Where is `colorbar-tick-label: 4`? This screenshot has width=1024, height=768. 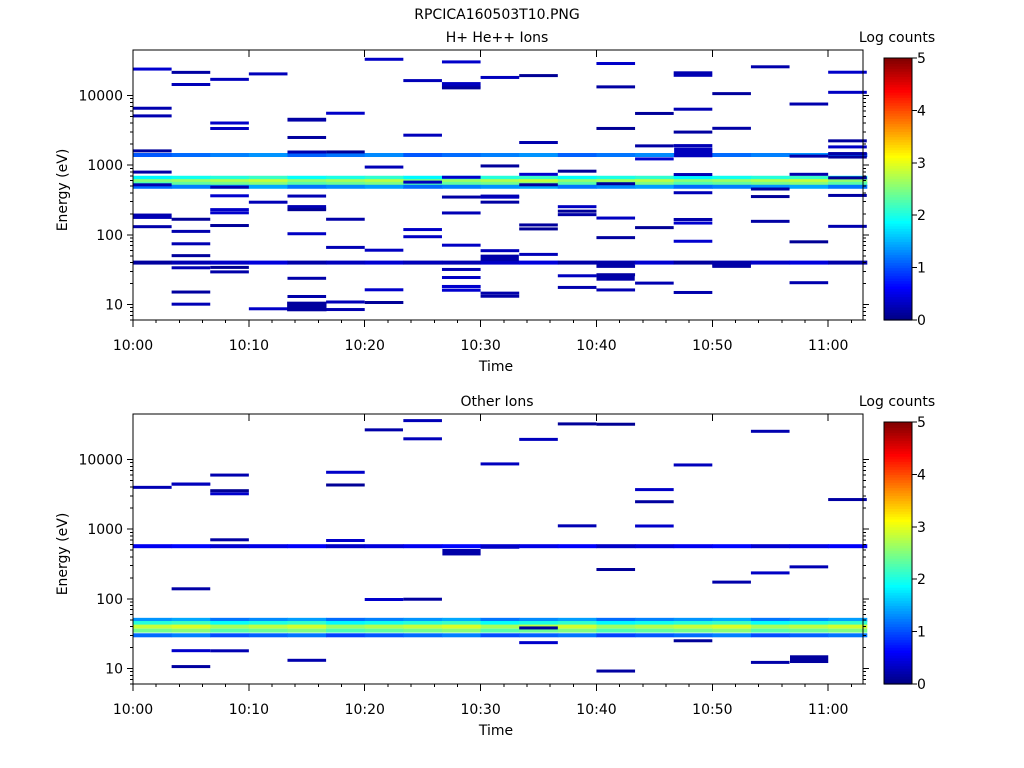
colorbar-tick-label: 4 is located at coordinates (921, 475).